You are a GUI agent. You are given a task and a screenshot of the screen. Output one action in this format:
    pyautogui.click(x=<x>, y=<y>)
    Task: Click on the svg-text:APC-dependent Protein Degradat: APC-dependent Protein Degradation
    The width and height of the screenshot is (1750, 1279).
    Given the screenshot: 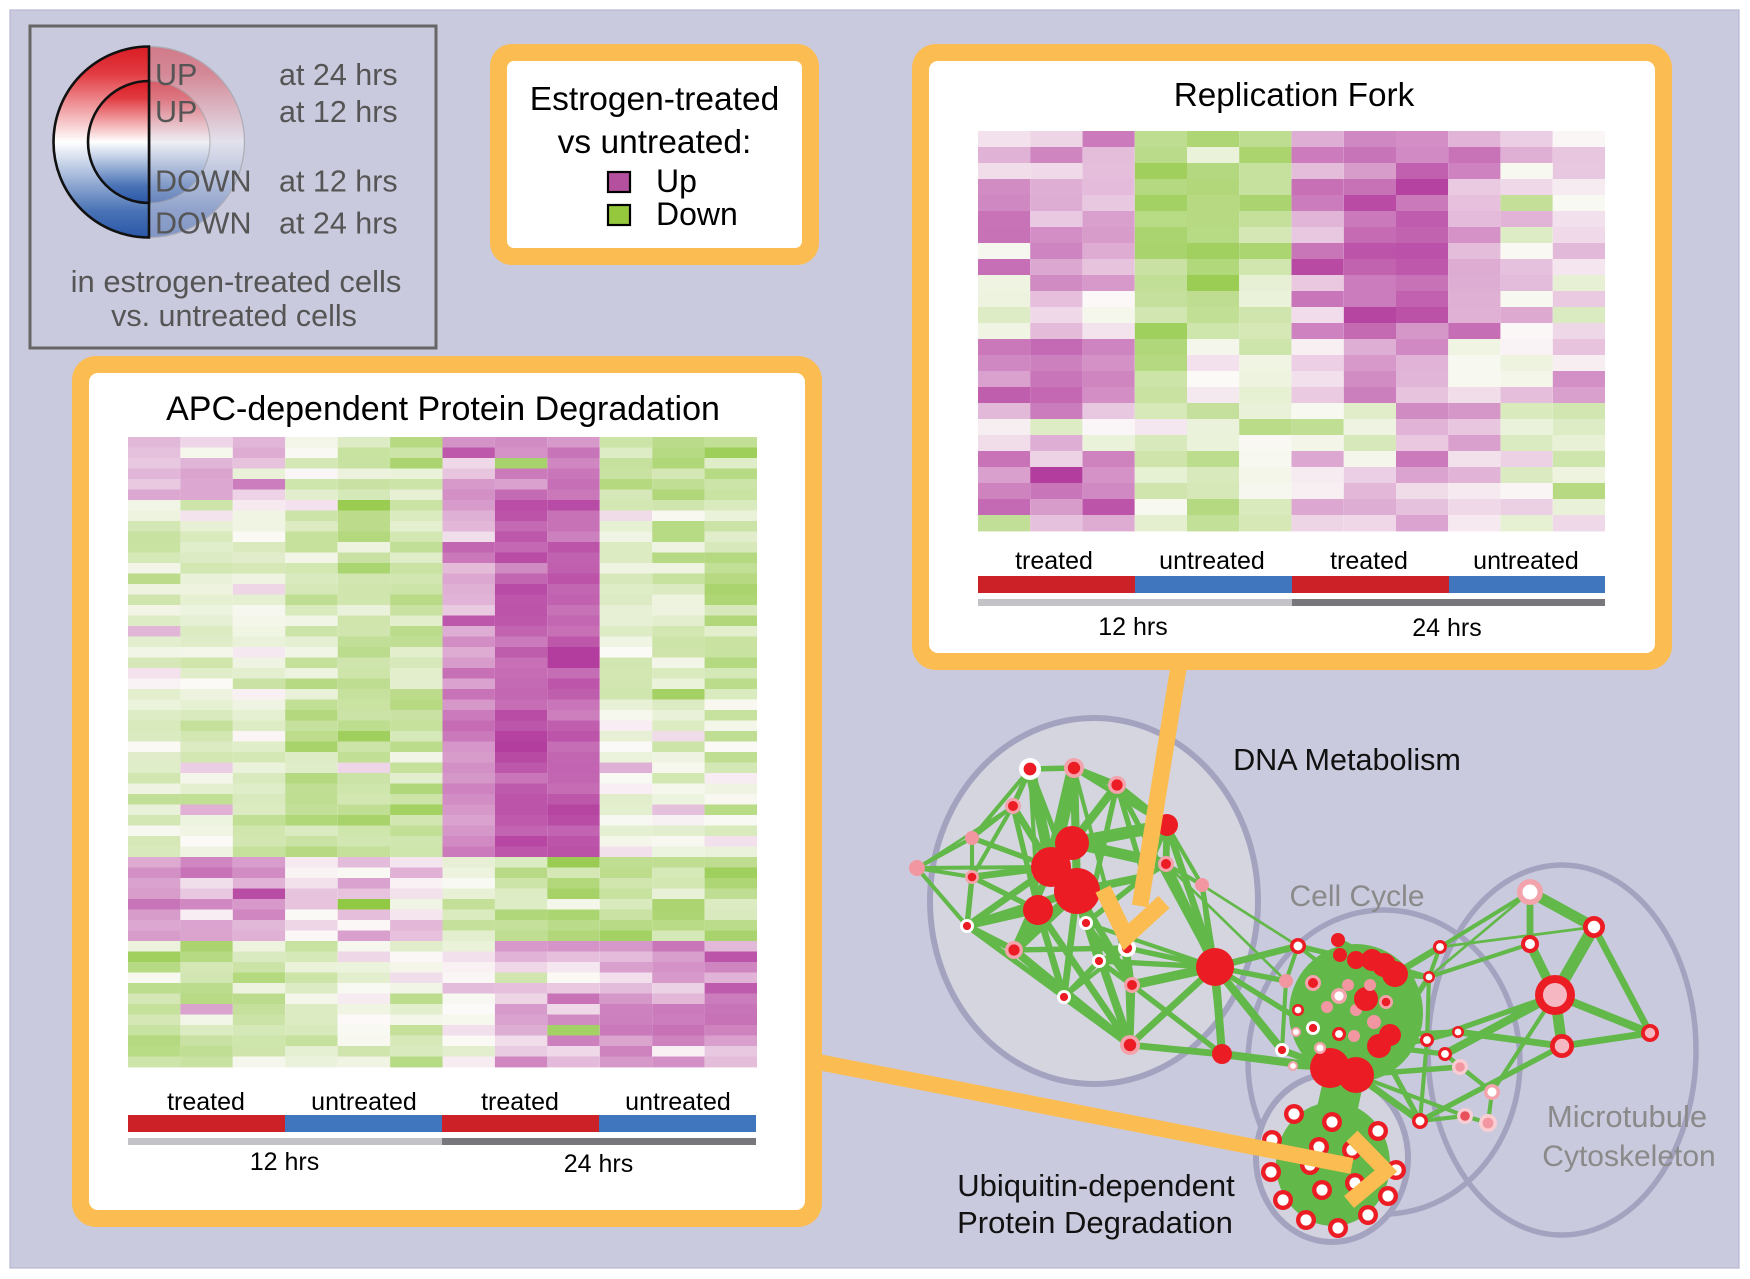 What is the action you would take?
    pyautogui.click(x=443, y=409)
    